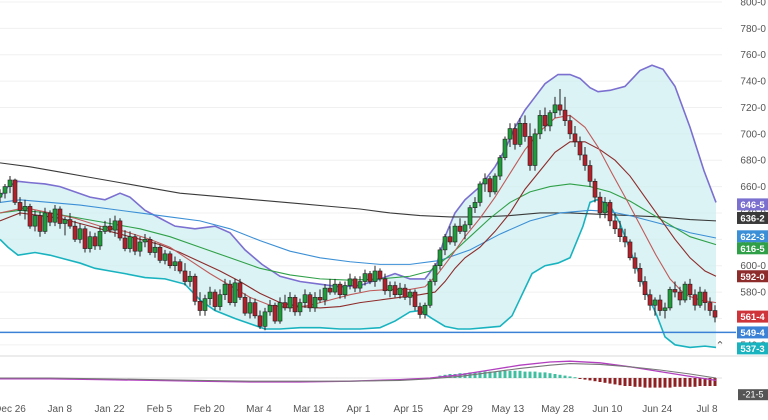 The height and width of the screenshot is (420, 768). I want to click on x-tick-label: Apr 15, so click(409, 409).